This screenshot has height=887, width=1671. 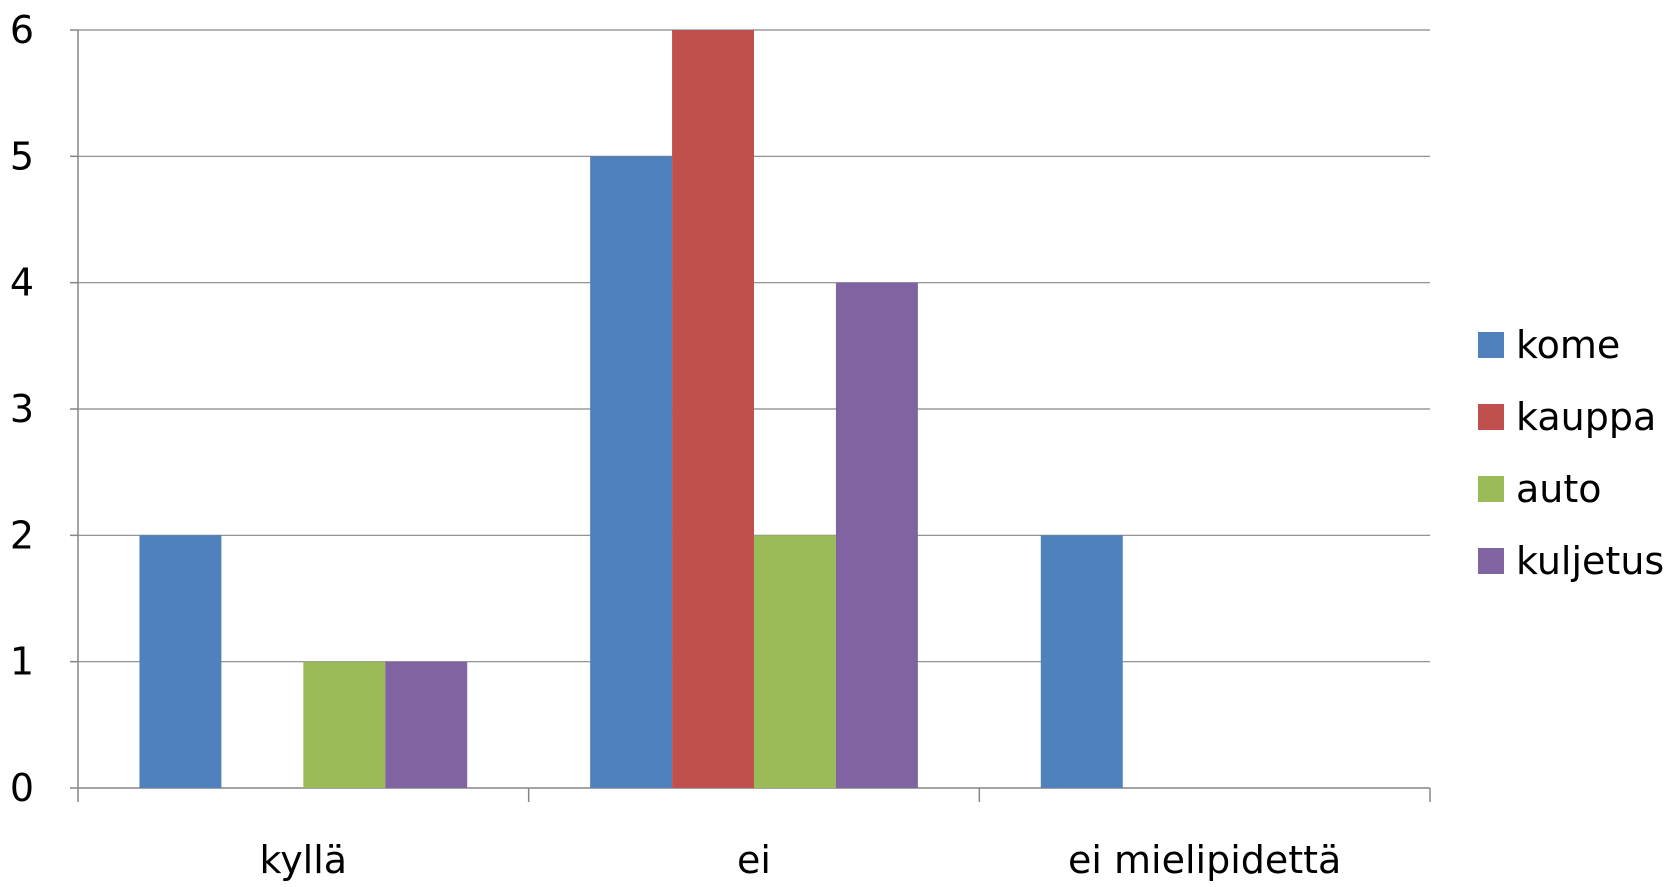 I want to click on legend-label: kauppa, so click(x=1586, y=417).